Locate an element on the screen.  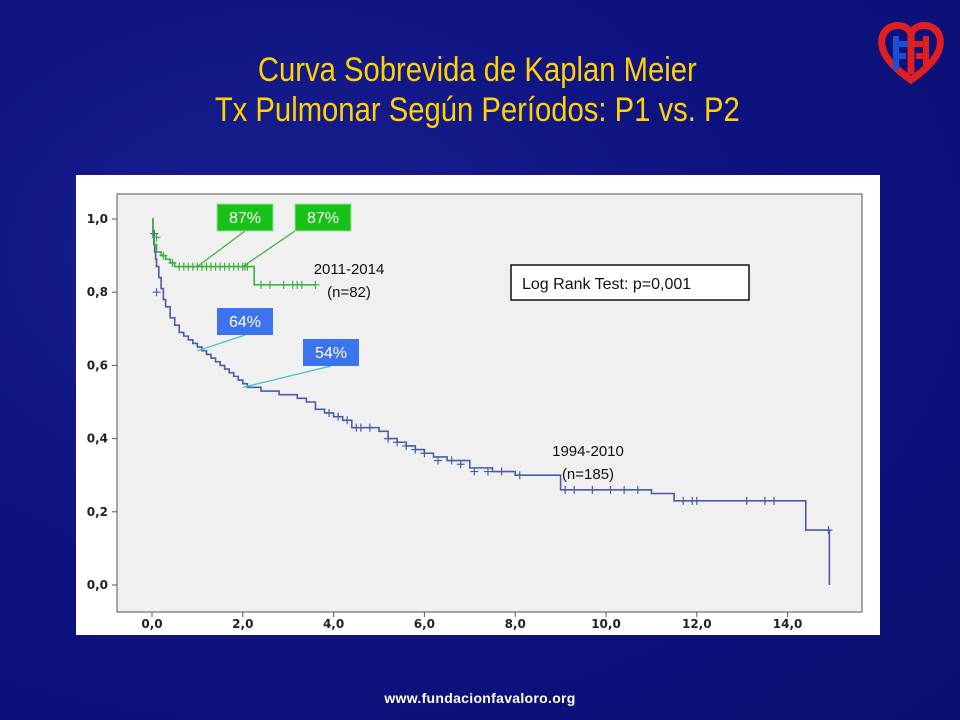
log-rank-box: Log Rank Test: p=0,001 is located at coordinates (630, 282).